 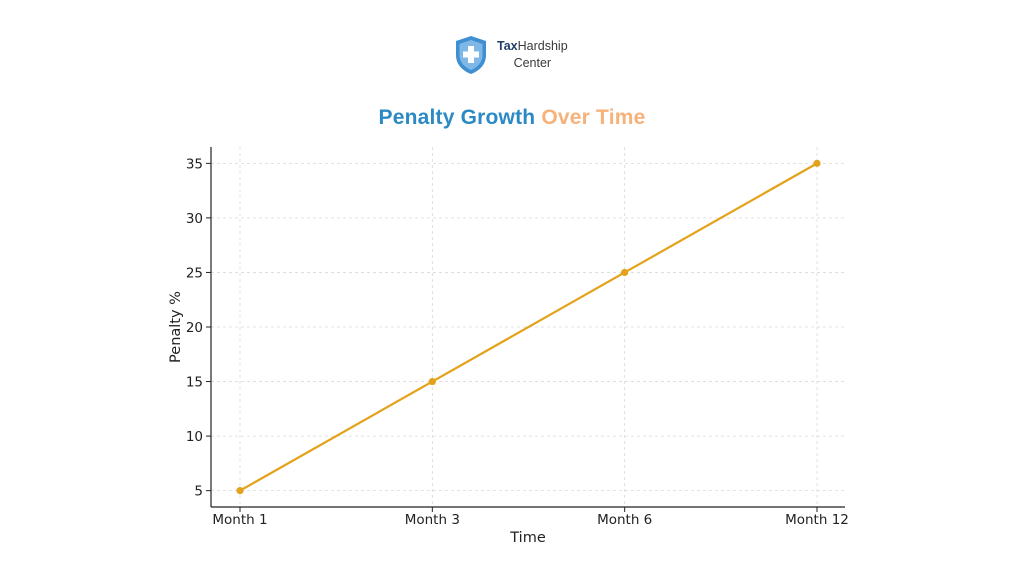 What do you see at coordinates (194, 437) in the screenshot?
I see `y-tick-label: 10` at bounding box center [194, 437].